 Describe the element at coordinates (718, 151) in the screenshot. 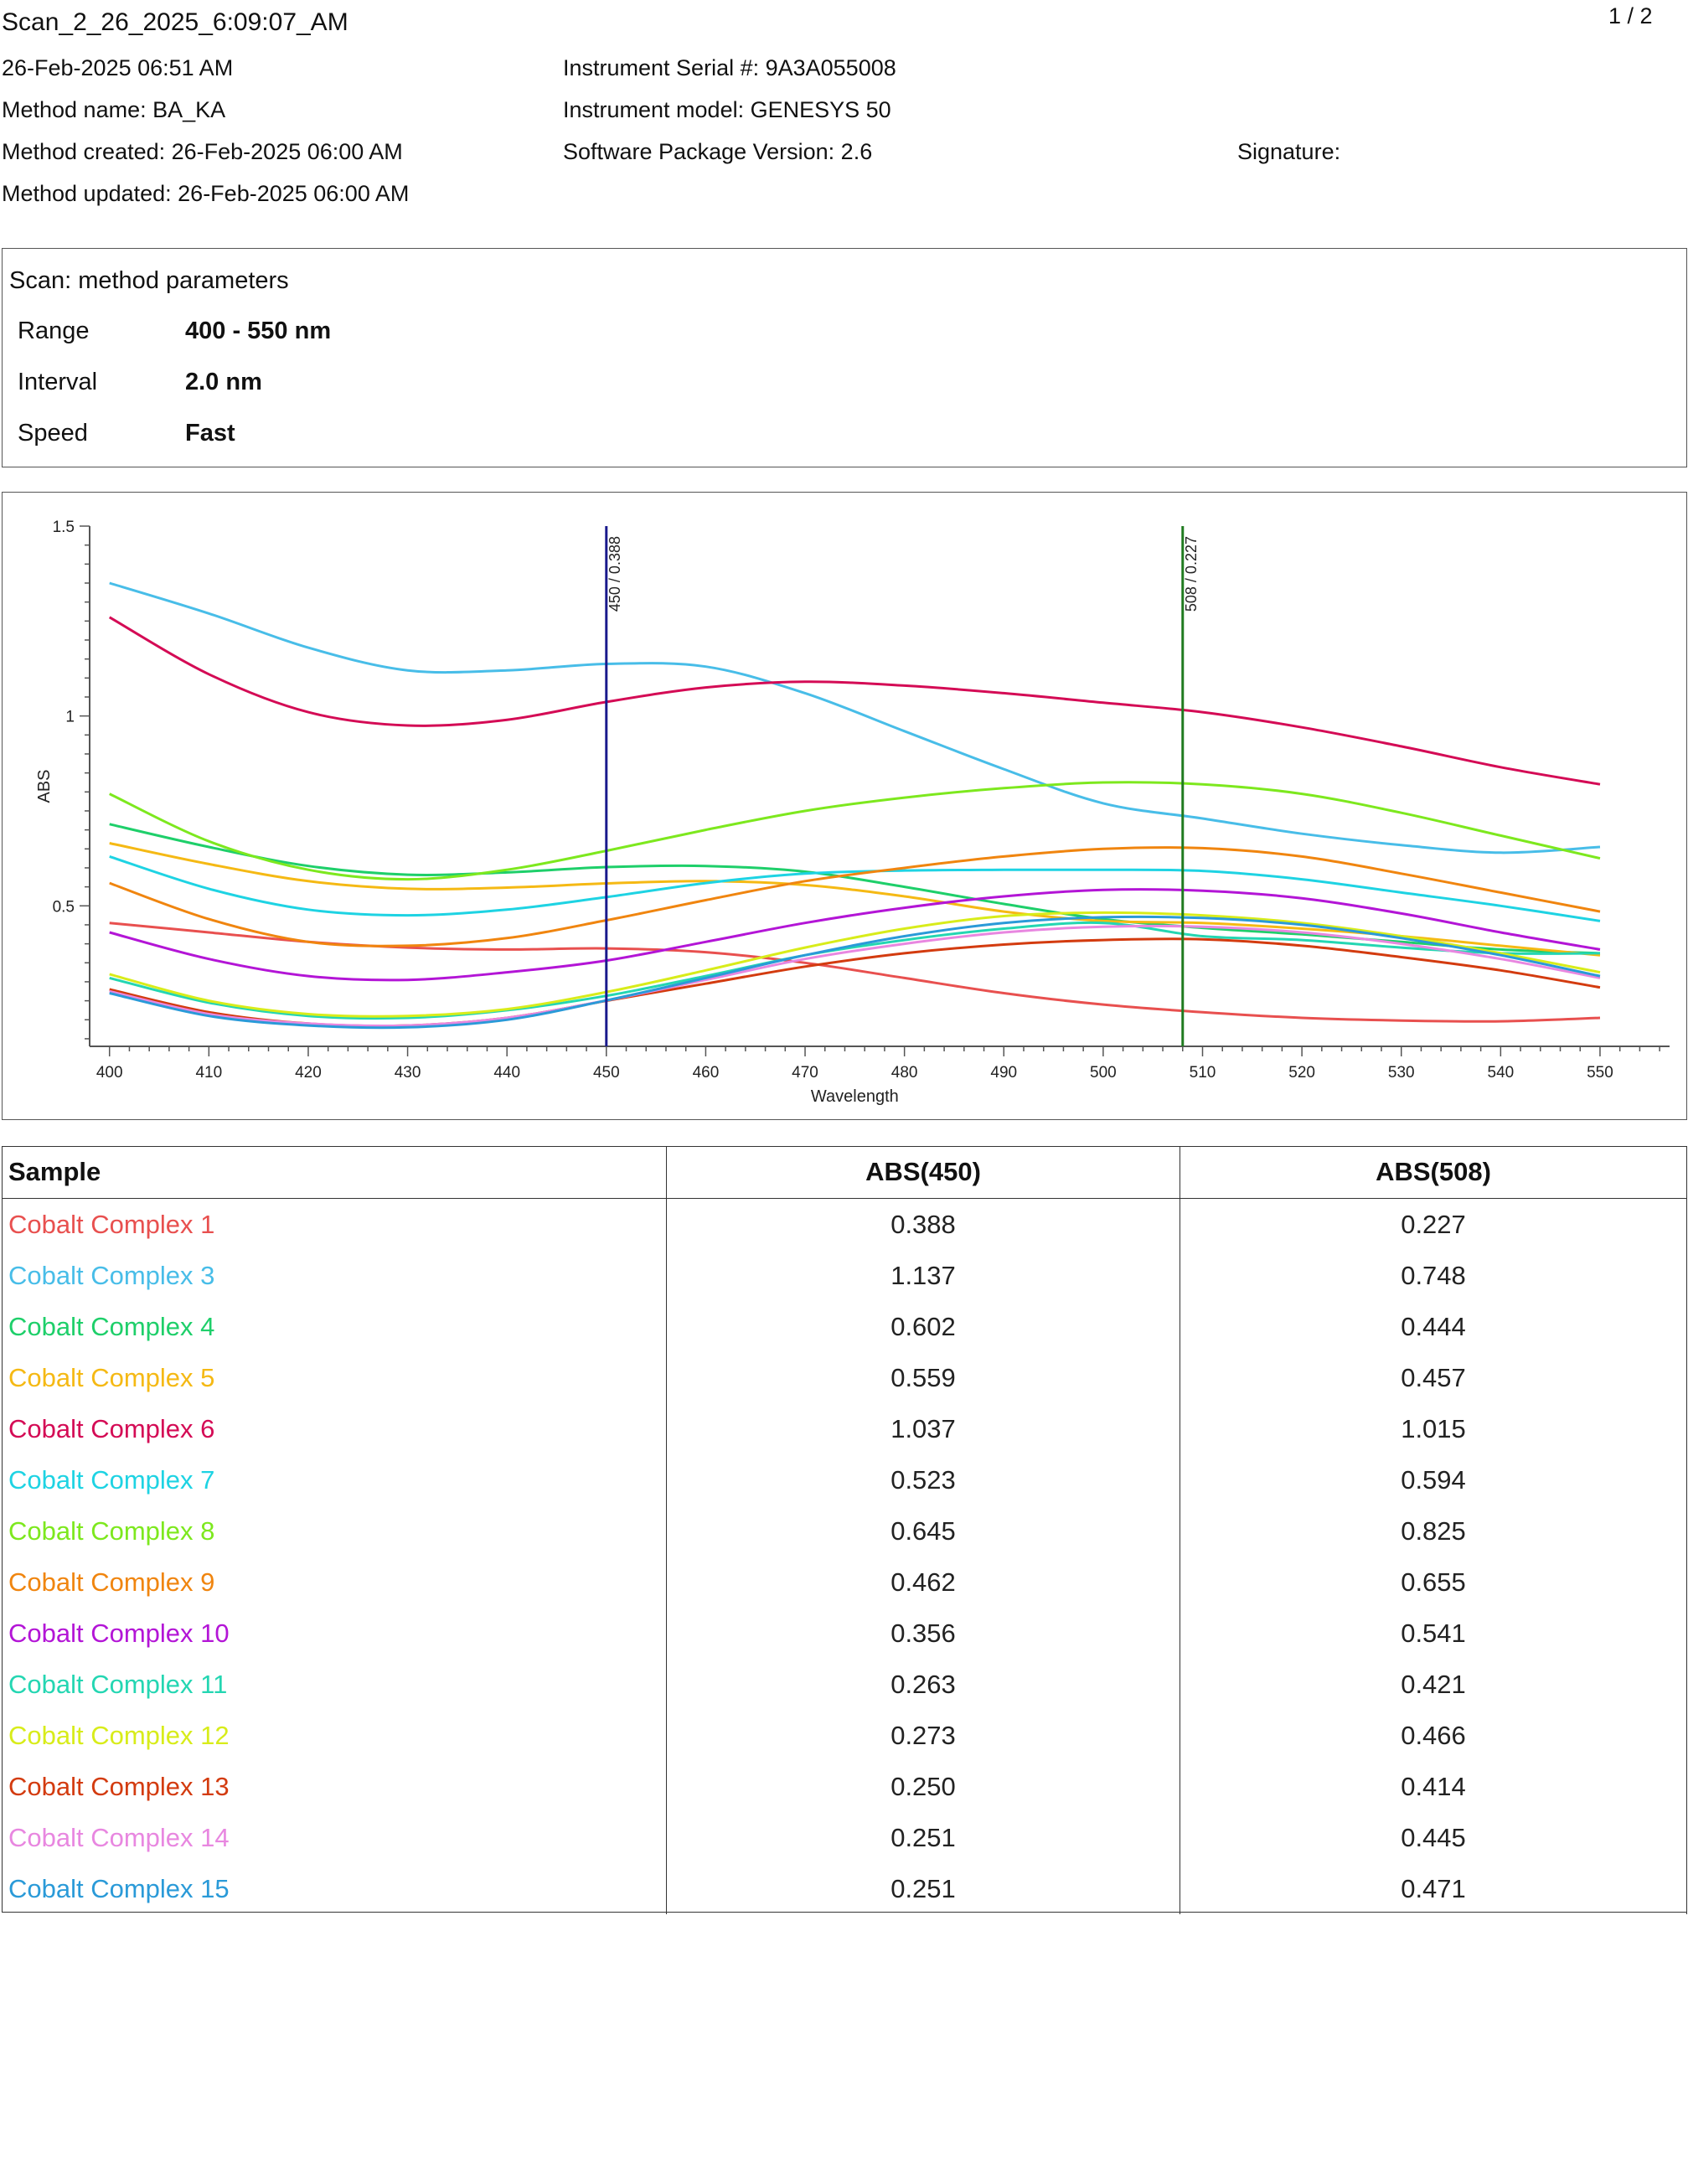

I see `software-version: Software Package Version: 2.6` at that location.